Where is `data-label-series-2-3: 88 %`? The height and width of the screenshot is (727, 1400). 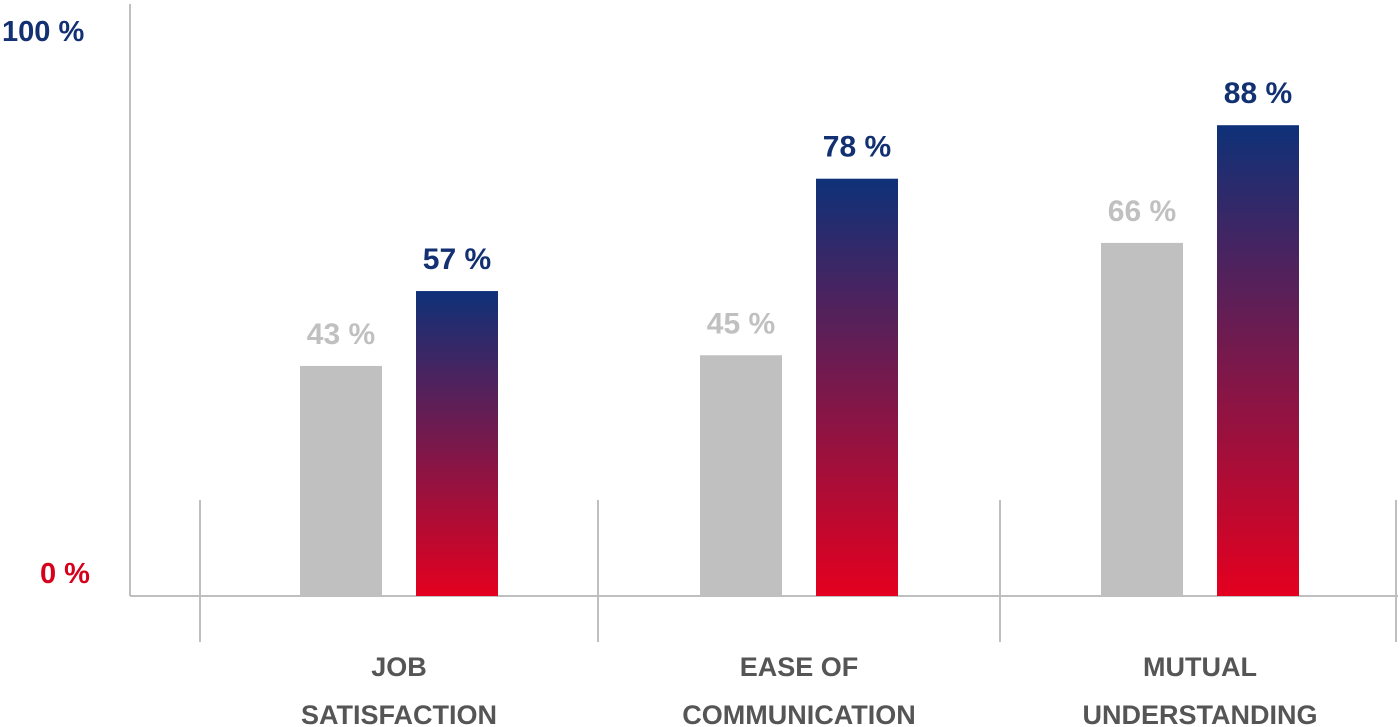 data-label-series-2-3: 88 % is located at coordinates (1258, 93).